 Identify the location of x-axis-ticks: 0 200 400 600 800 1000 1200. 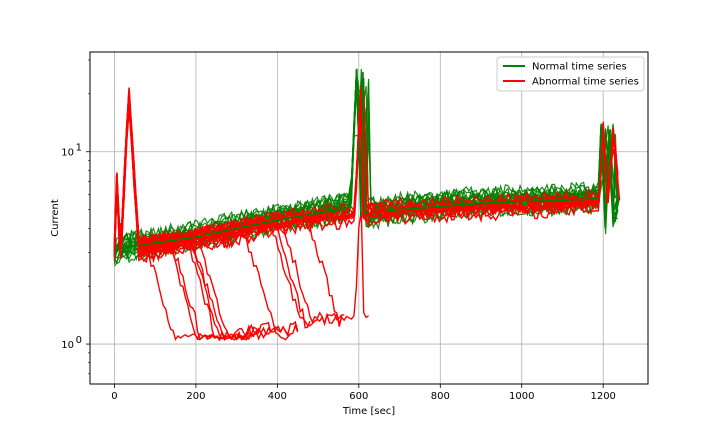
(363, 393).